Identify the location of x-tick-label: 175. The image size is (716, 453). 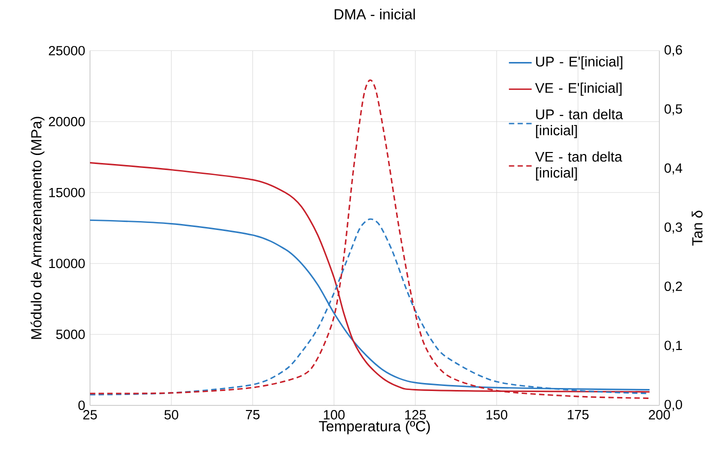
(578, 415).